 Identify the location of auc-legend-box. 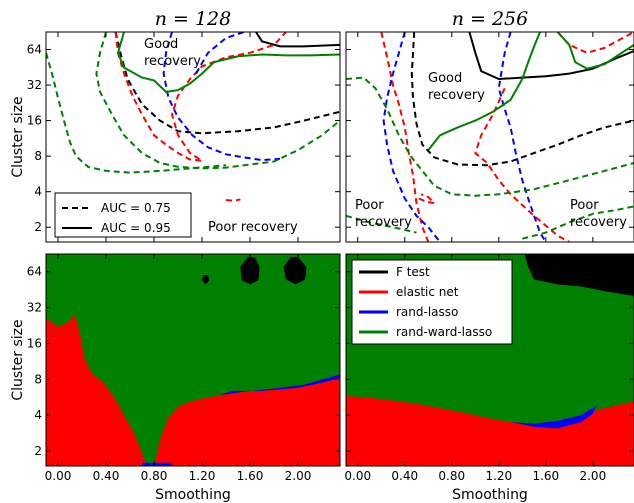
(123, 215).